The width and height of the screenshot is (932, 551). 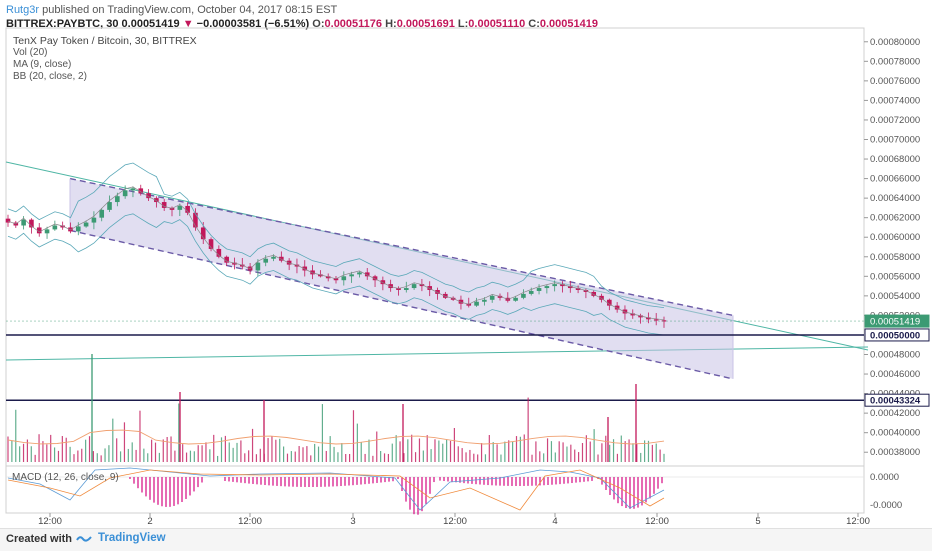 What do you see at coordinates (30, 52) in the screenshot?
I see `legend-vol: Vol (20)` at bounding box center [30, 52].